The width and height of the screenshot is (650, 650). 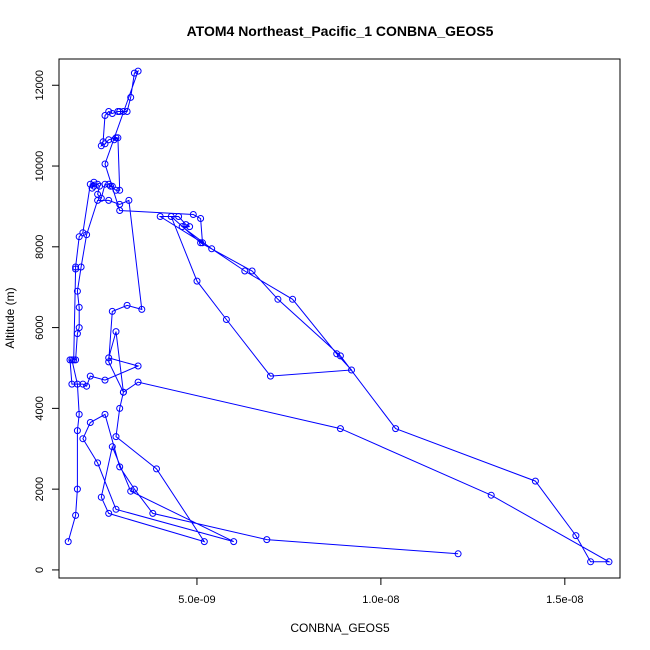 What do you see at coordinates (340, 31) in the screenshot?
I see `chart-title: ATOM4 Northeast_Pacific_1 CONBNA_GEOS5` at bounding box center [340, 31].